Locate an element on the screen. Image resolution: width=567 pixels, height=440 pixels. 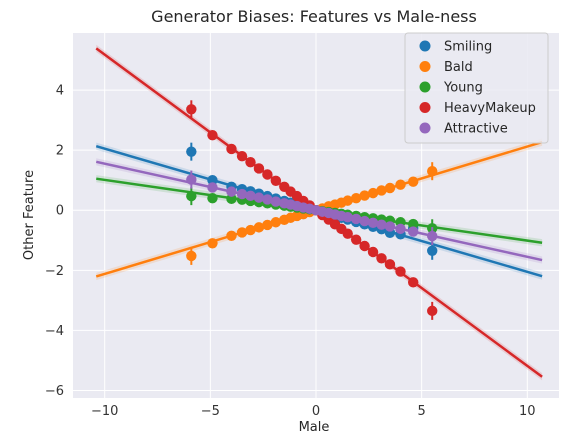
y-tick-label: −2 is located at coordinates (54, 271).